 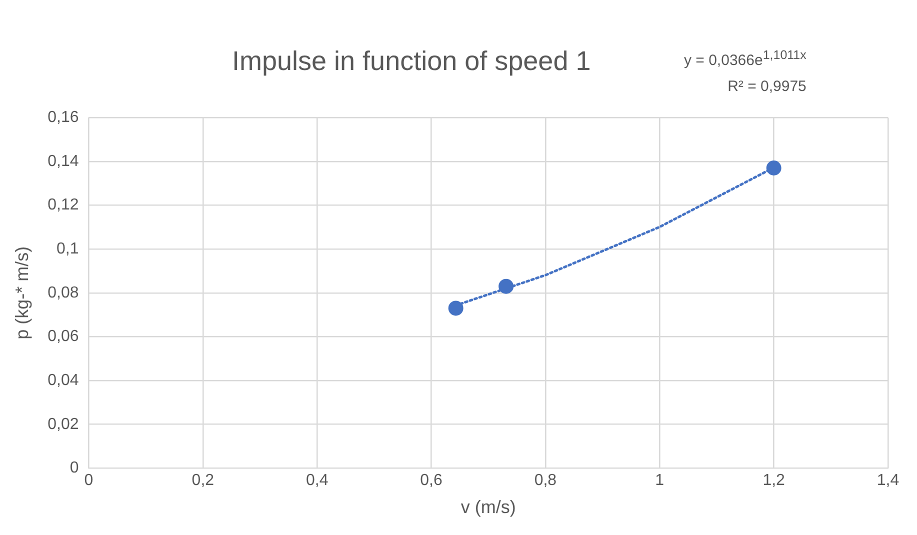 I want to click on y-tick-label: 0, so click(x=74, y=468).